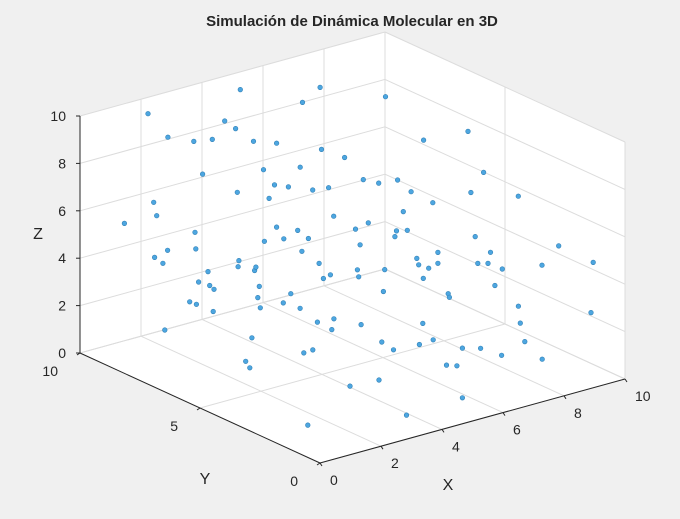 This screenshot has width=680, height=519. I want to click on grid-line-y-floor, so click(352, 366).